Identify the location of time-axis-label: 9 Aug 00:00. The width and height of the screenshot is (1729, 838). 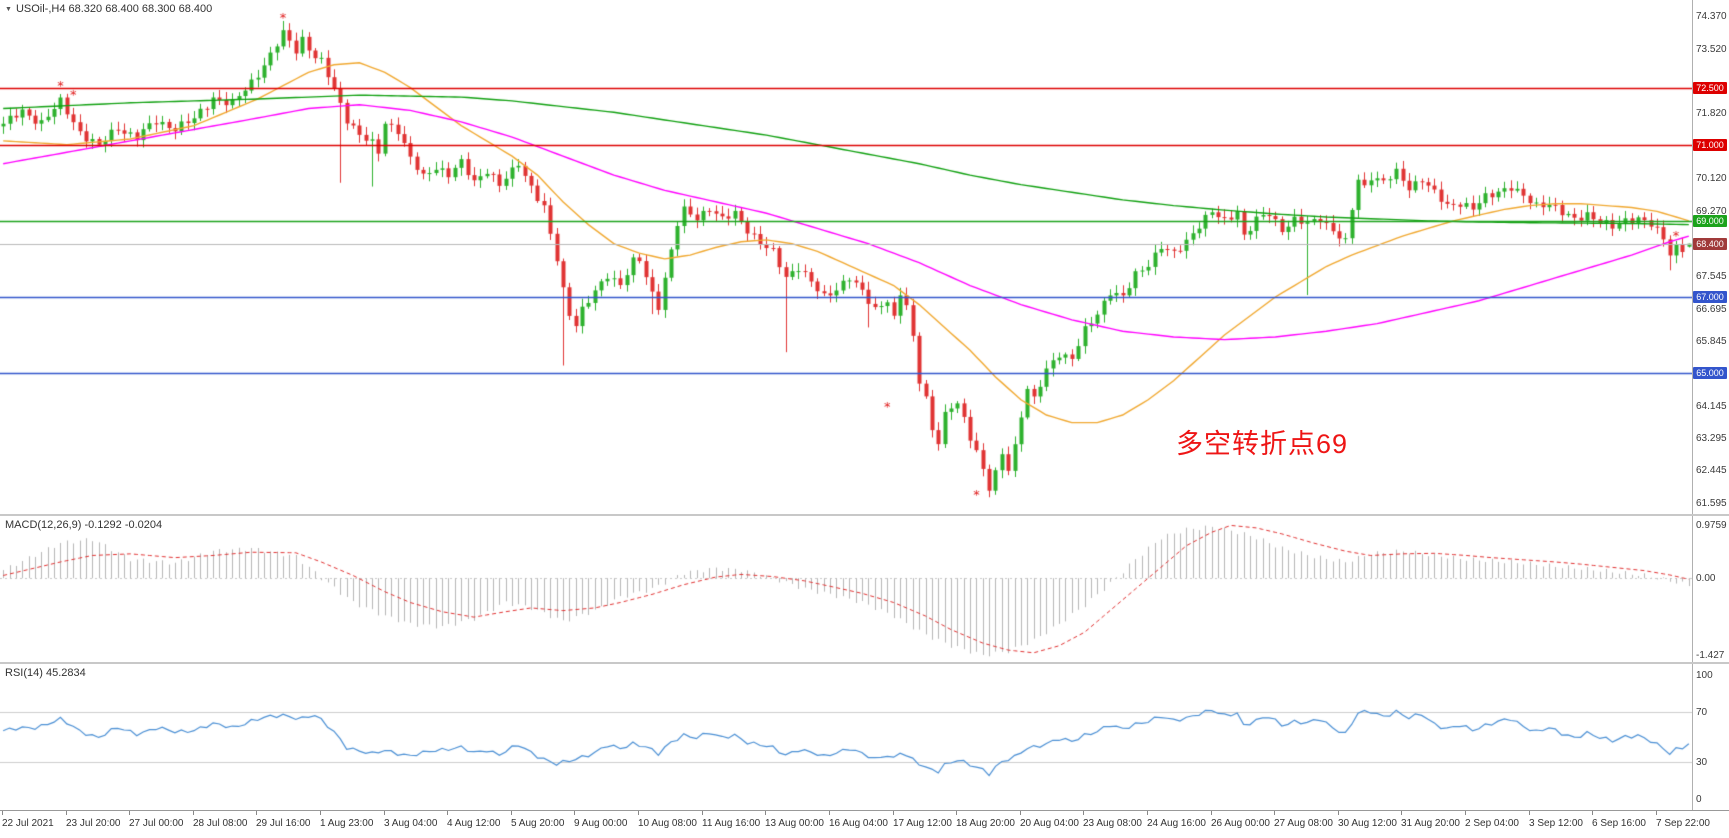
(601, 823).